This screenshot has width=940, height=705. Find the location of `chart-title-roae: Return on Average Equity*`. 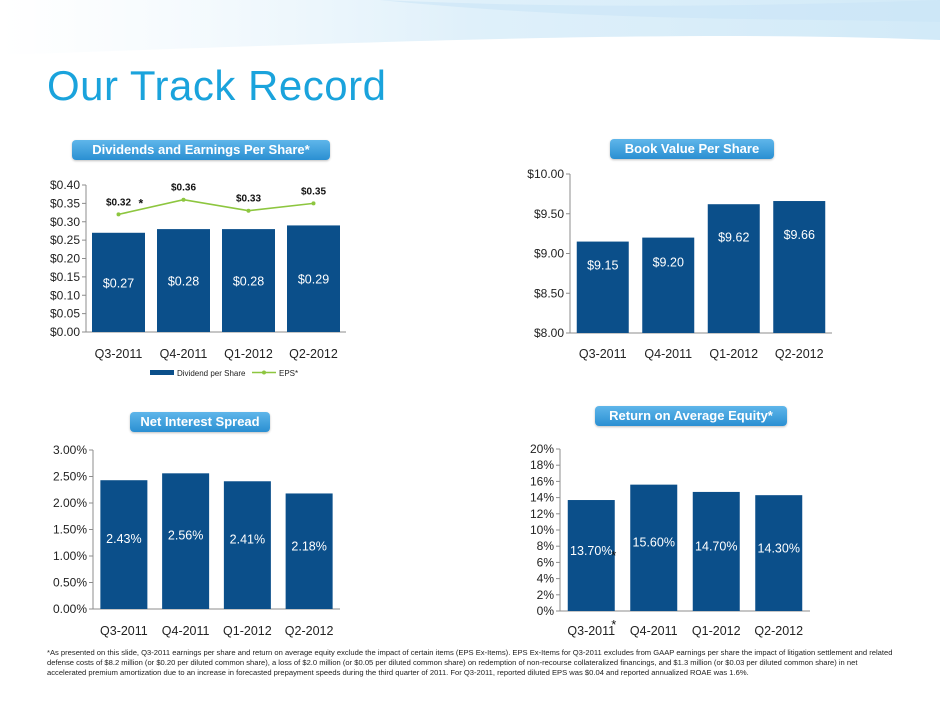

chart-title-roae: Return on Average Equity* is located at coordinates (691, 416).